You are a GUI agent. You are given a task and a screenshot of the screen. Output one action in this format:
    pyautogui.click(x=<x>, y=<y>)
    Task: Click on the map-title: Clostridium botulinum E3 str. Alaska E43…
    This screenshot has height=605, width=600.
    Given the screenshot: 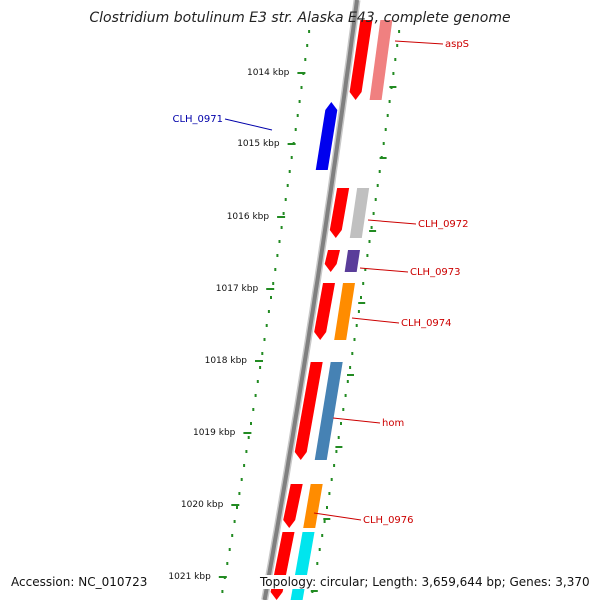 What is the action you would take?
    pyautogui.click(x=300, y=18)
    